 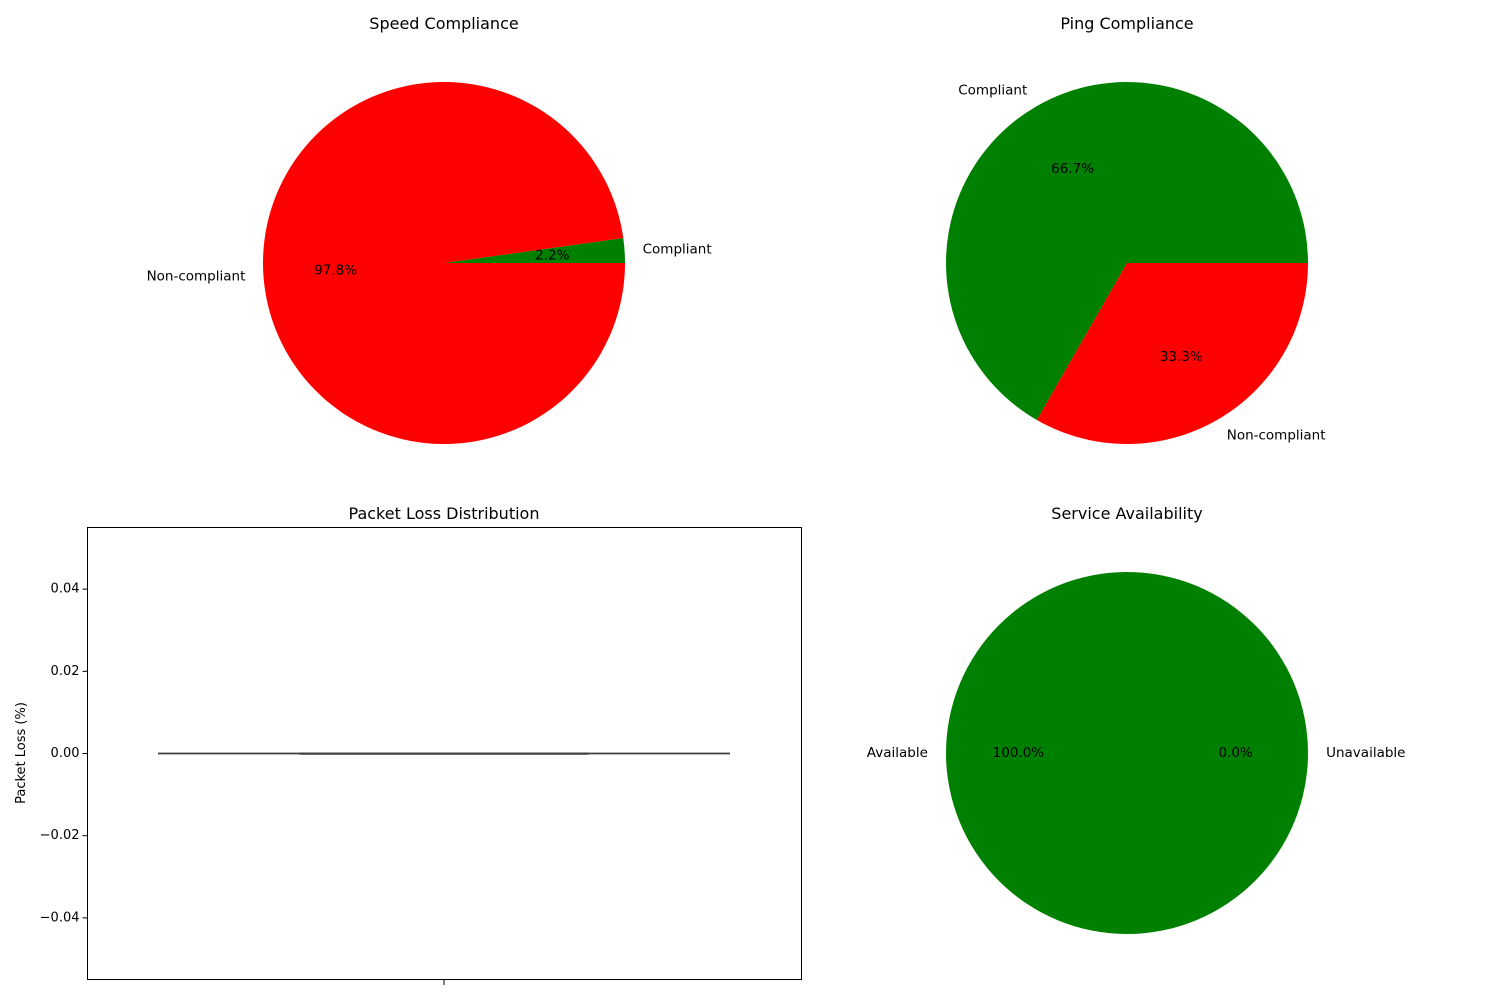 I want to click on packet-loss-y-axis: −0.04 −0.02 0.00 0.02 0.04, so click(x=64, y=753).